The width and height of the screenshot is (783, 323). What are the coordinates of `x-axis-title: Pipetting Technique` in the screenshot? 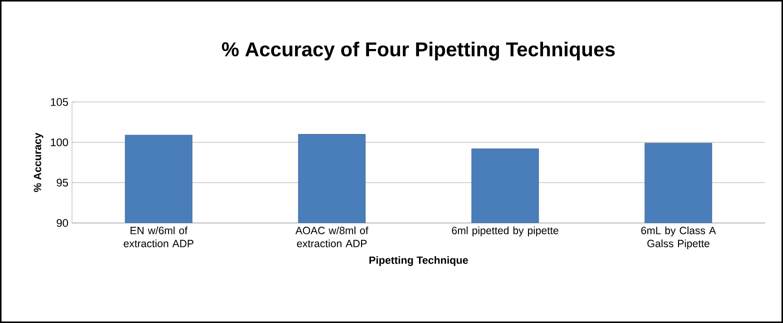 It's located at (418, 261).